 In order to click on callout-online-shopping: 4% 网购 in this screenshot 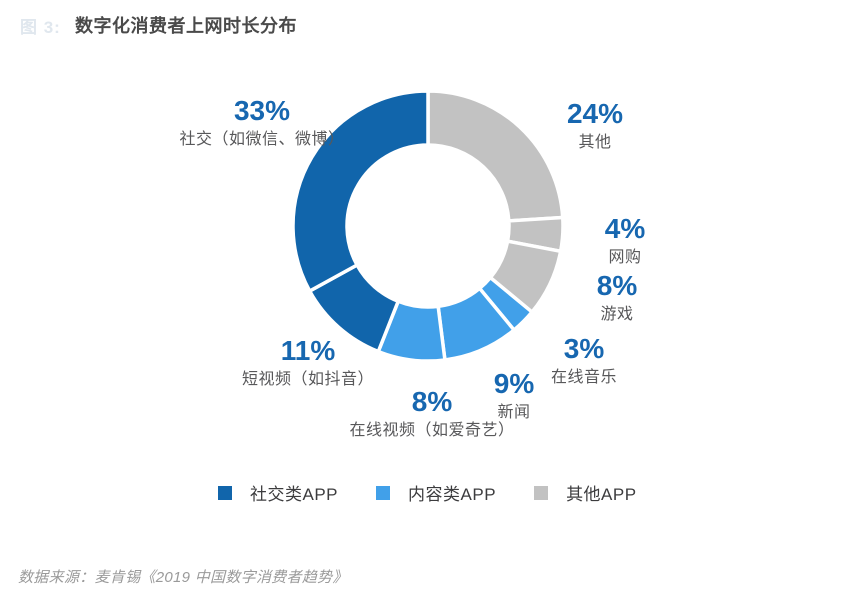, I will do `click(625, 241)`.